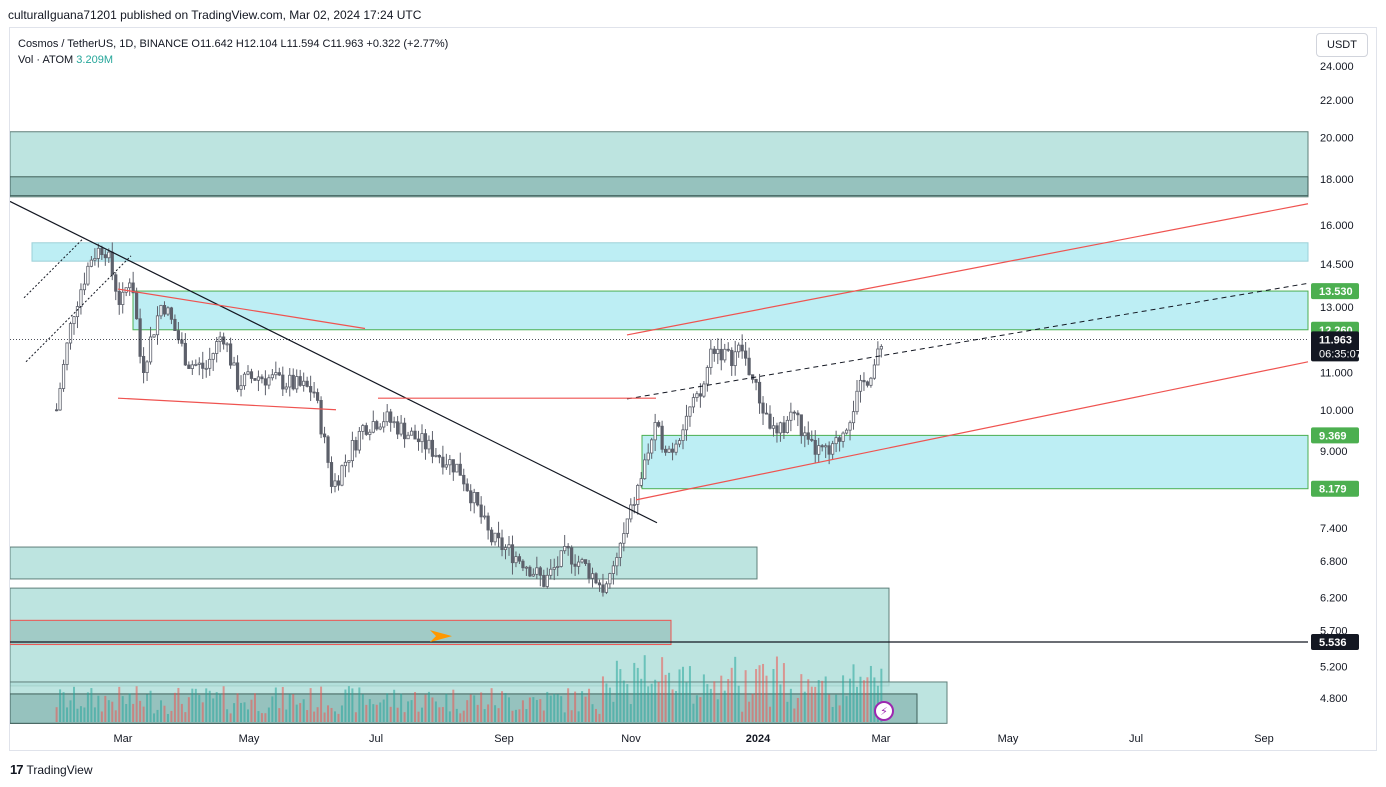 This screenshot has width=1386, height=787. What do you see at coordinates (1333, 490) in the screenshot?
I see `price-label: 8.179` at bounding box center [1333, 490].